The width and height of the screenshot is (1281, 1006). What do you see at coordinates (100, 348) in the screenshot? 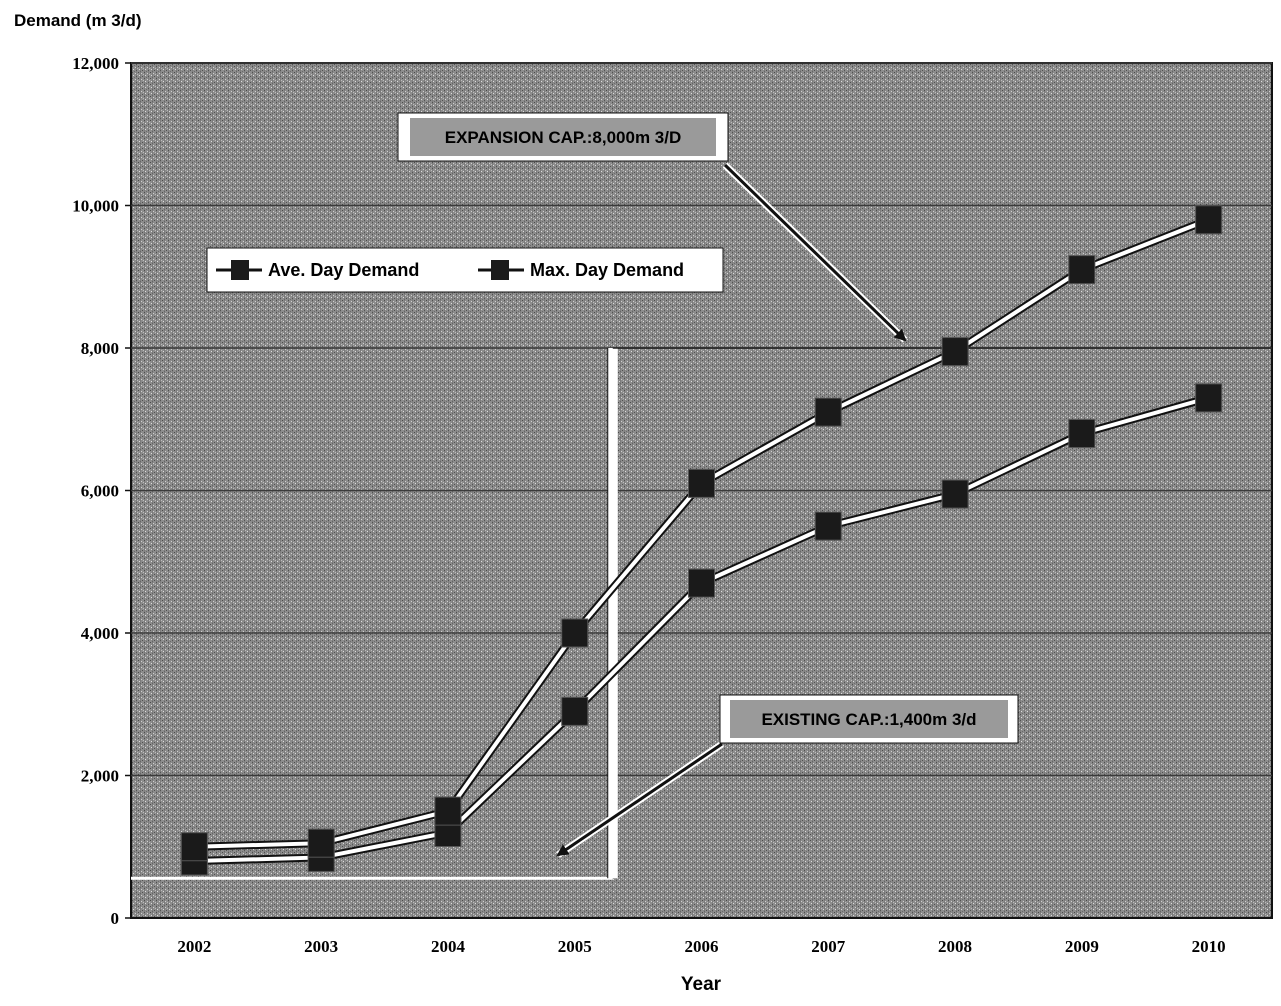
I see `y-tick-label: 8,000` at bounding box center [100, 348].